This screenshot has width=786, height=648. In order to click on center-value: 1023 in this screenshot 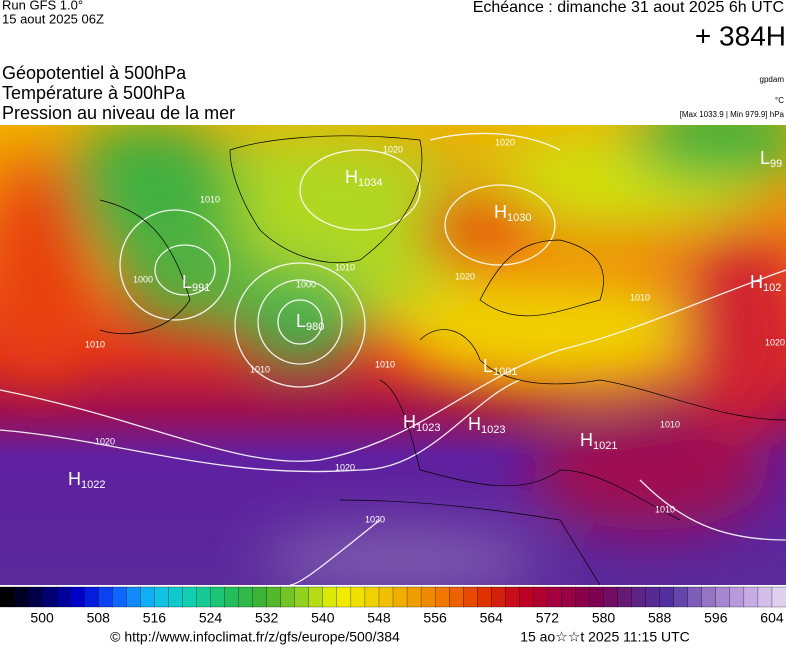, I will do `click(493, 430)`.